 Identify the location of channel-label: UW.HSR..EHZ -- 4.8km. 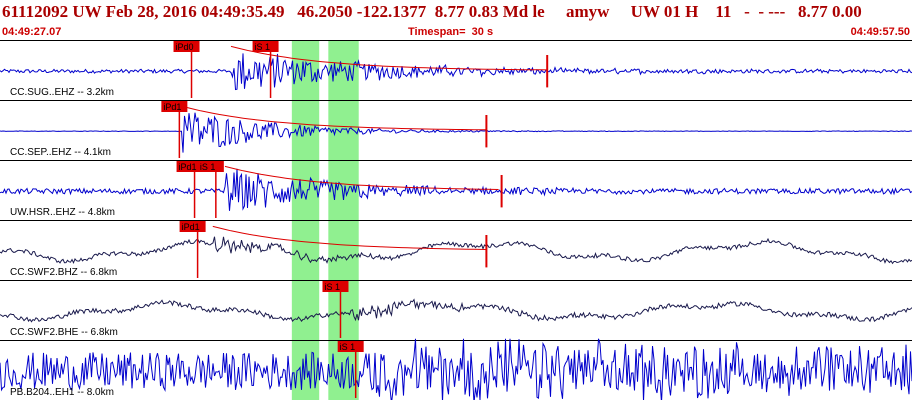
(62, 212).